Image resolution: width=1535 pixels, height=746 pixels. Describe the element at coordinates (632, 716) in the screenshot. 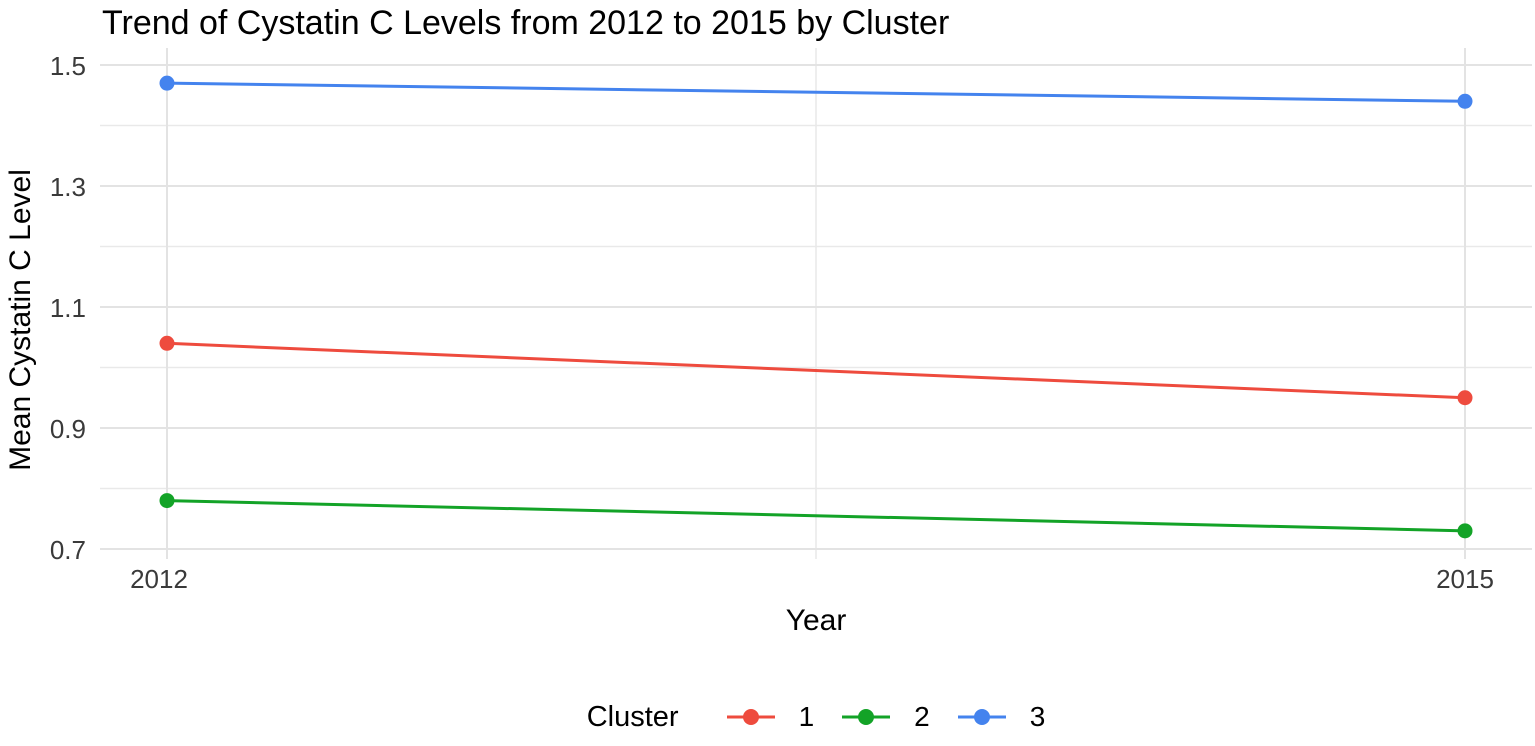

I see `legend-title: Cluster` at that location.